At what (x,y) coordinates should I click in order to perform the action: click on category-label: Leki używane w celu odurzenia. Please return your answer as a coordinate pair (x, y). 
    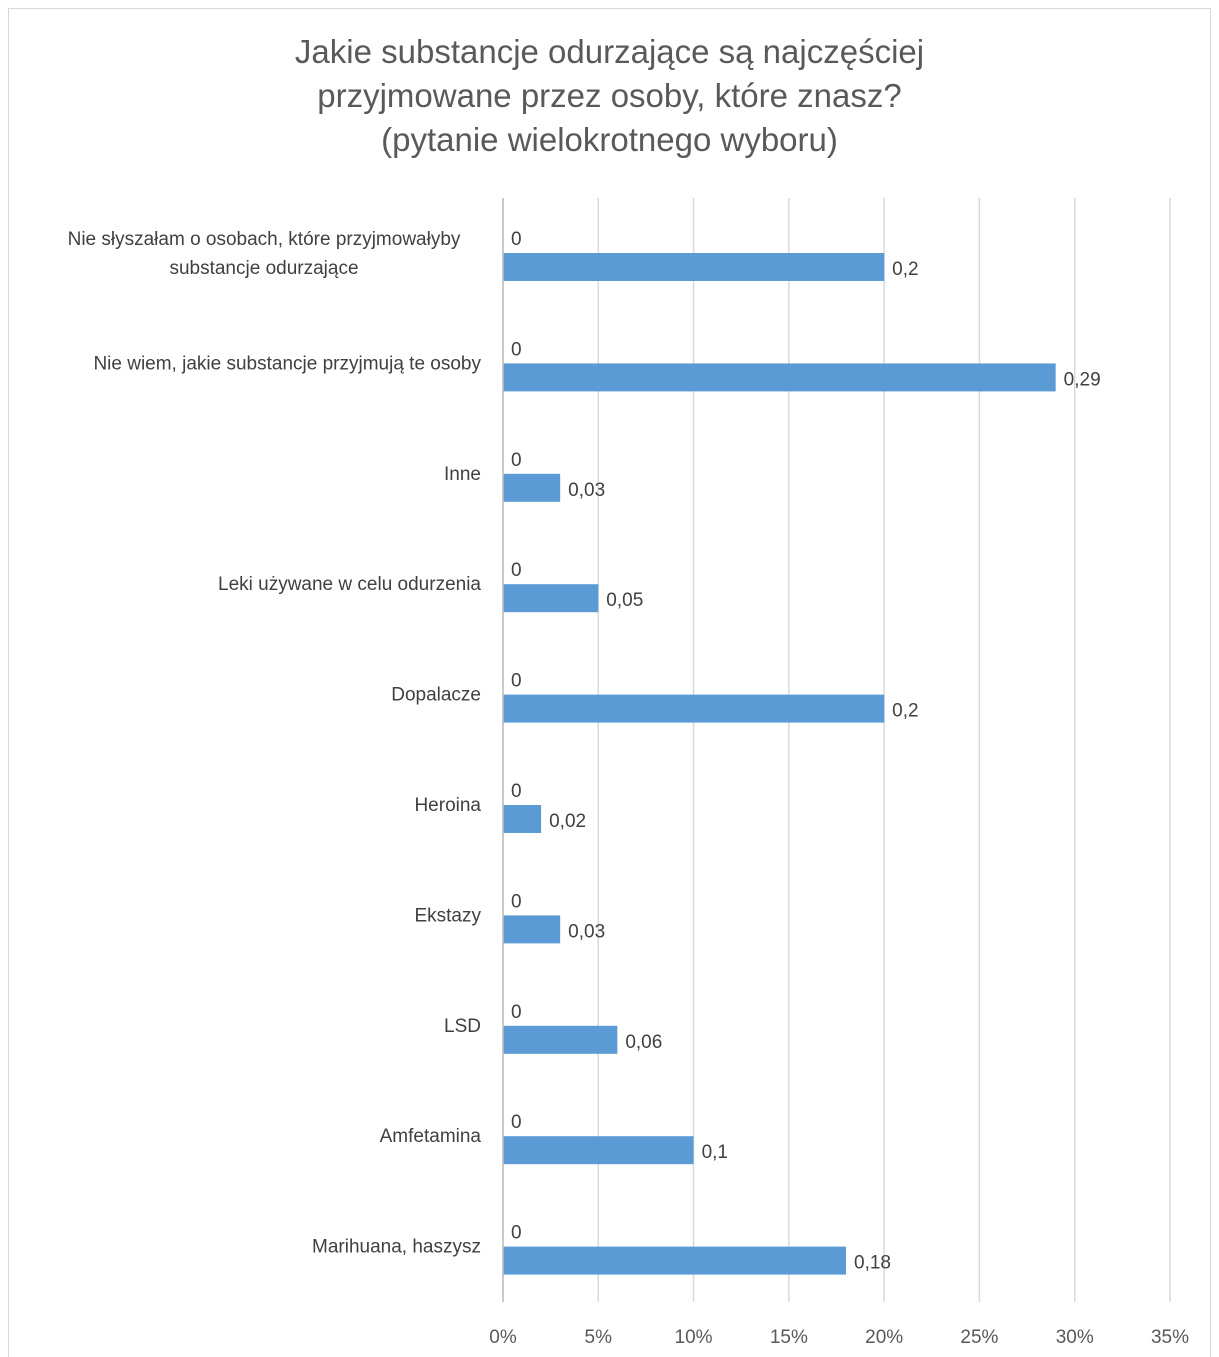
    Looking at the image, I should click on (349, 584).